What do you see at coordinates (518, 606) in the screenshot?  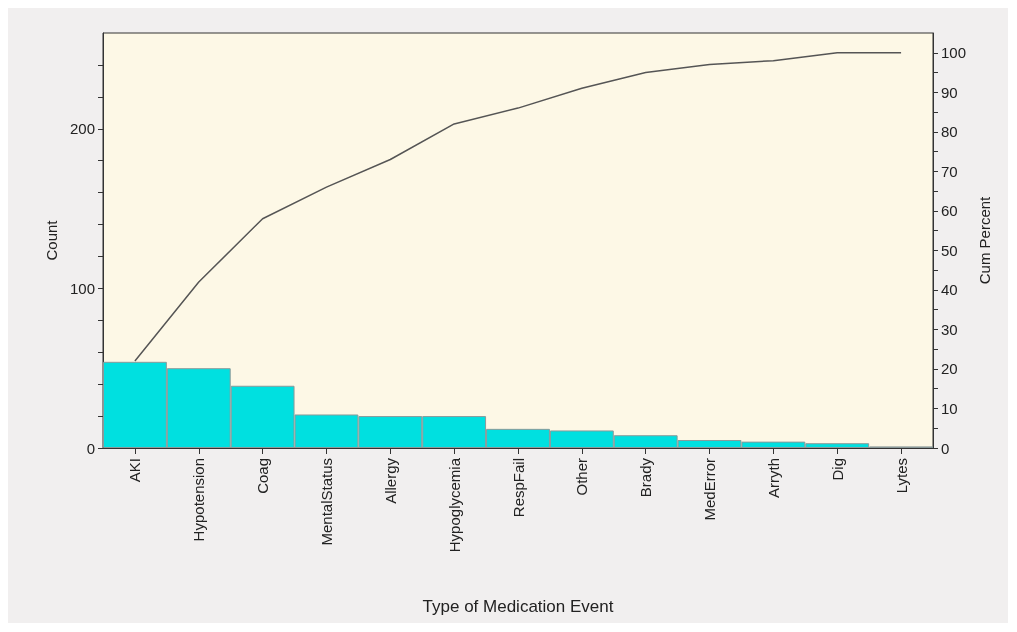 I see `x-axis-title: Type of Medication Event` at bounding box center [518, 606].